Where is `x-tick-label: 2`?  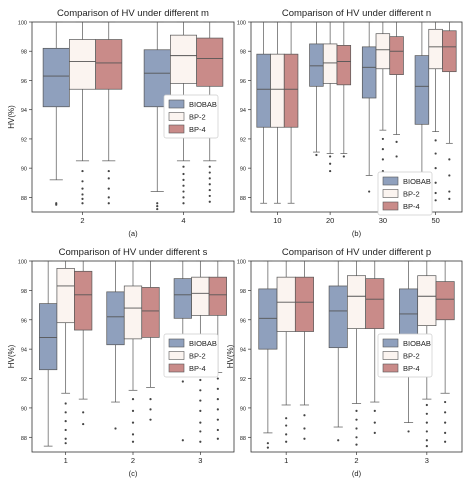
x-tick-label: 2 is located at coordinates (82, 220).